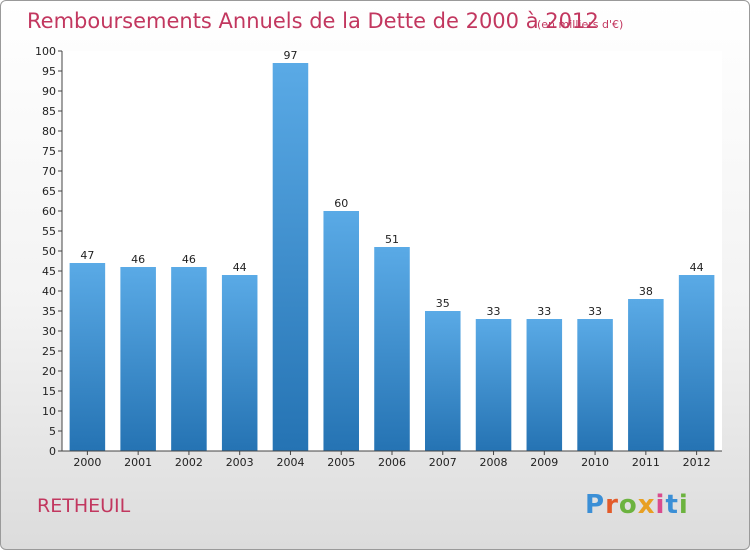  What do you see at coordinates (443, 303) in the screenshot?
I see `bar-value-label-2007: 35` at bounding box center [443, 303].